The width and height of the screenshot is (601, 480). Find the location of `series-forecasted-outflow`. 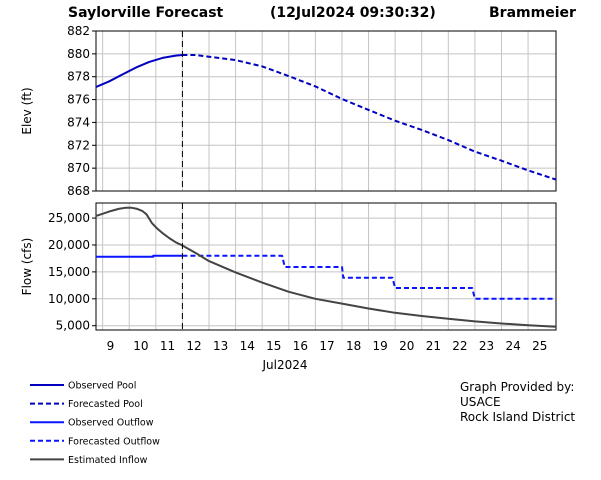

series-forecasted-outflow is located at coordinates (369, 277).